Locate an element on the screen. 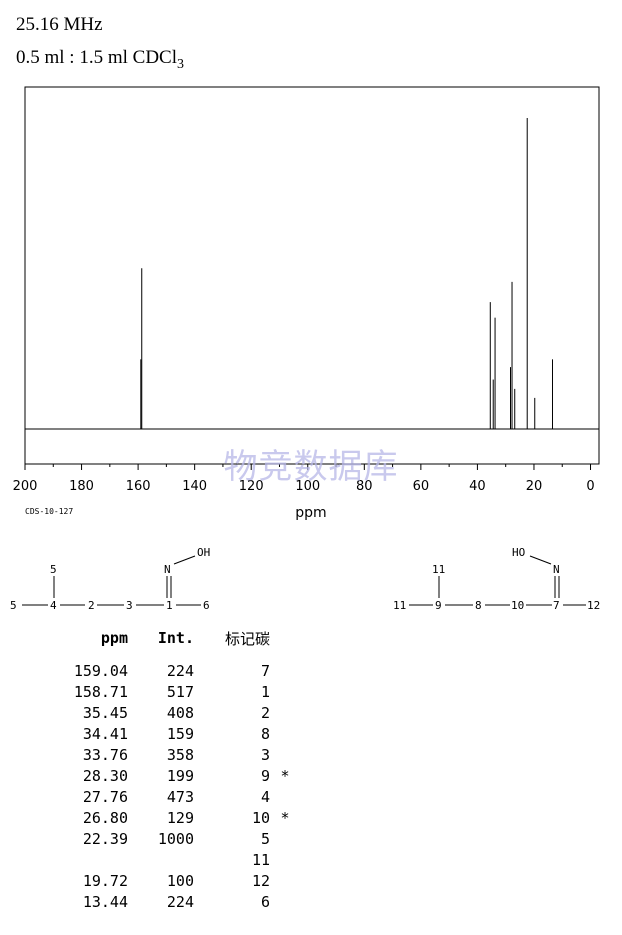  atom-label: 4 is located at coordinates (53, 605).